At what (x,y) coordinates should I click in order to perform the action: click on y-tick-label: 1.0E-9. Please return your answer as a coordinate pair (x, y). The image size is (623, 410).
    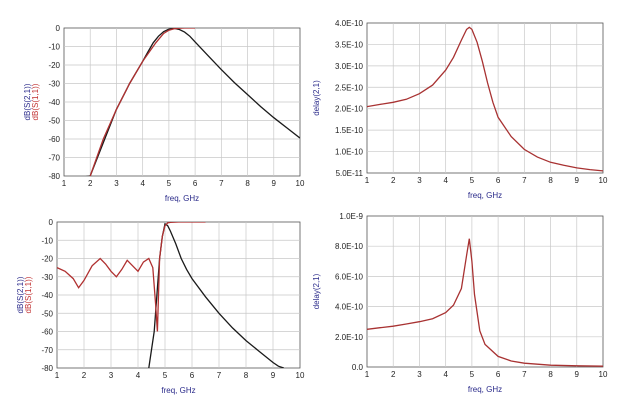
    Looking at the image, I should click on (351, 216).